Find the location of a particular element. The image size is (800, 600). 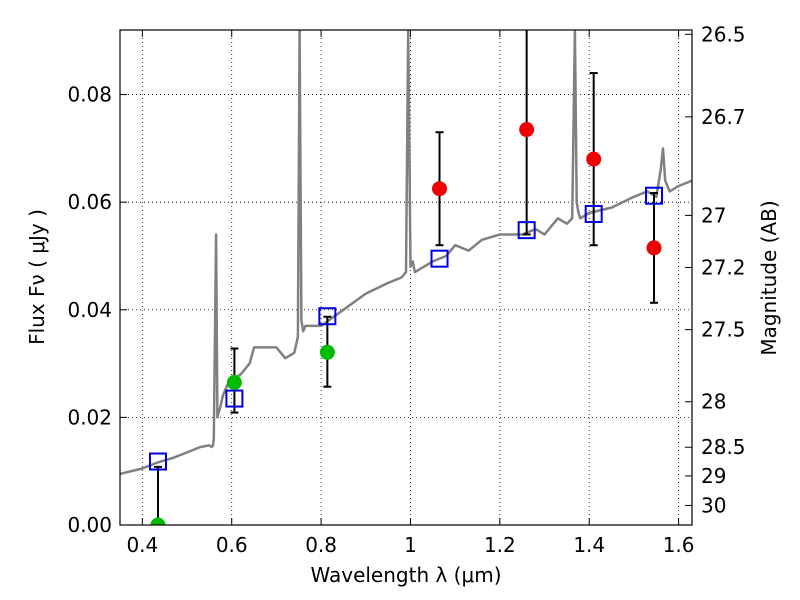

y-tick-label: 0.08 is located at coordinates (89, 95).